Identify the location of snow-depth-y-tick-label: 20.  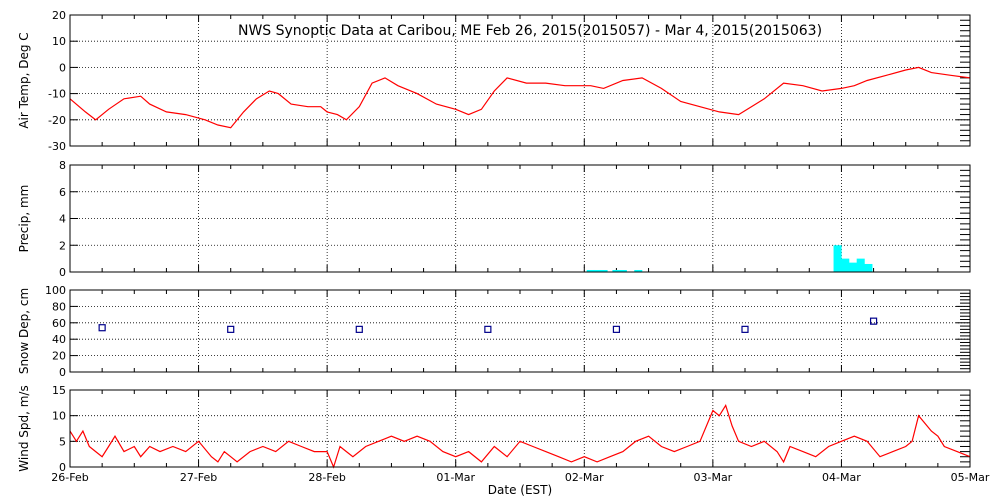
(59, 356).